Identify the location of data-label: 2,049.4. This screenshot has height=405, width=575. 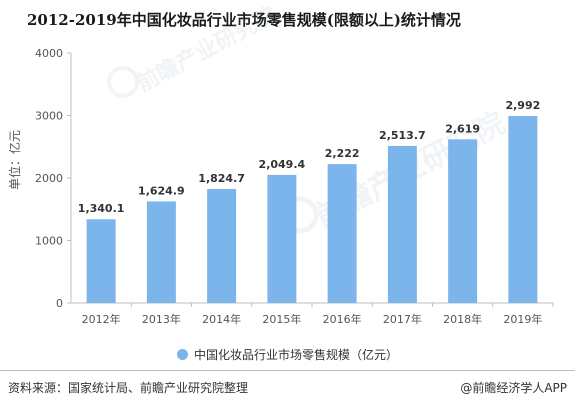
(282, 164).